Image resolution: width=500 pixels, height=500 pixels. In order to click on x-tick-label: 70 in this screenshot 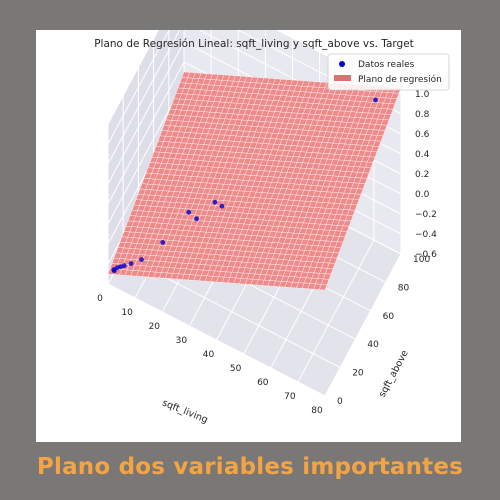, I will do `click(290, 397)`.